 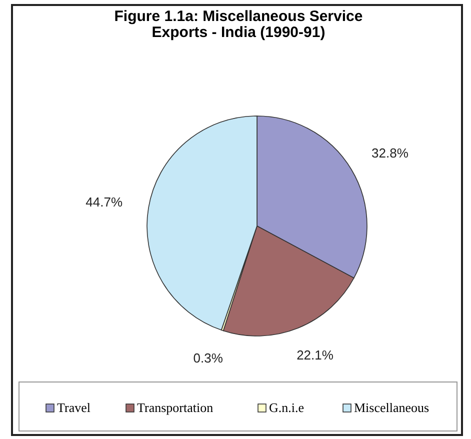 I want to click on chart-title: Figure 1.1a: Miscellaneous Service Exports - India (1990-91), so click(x=238, y=24).